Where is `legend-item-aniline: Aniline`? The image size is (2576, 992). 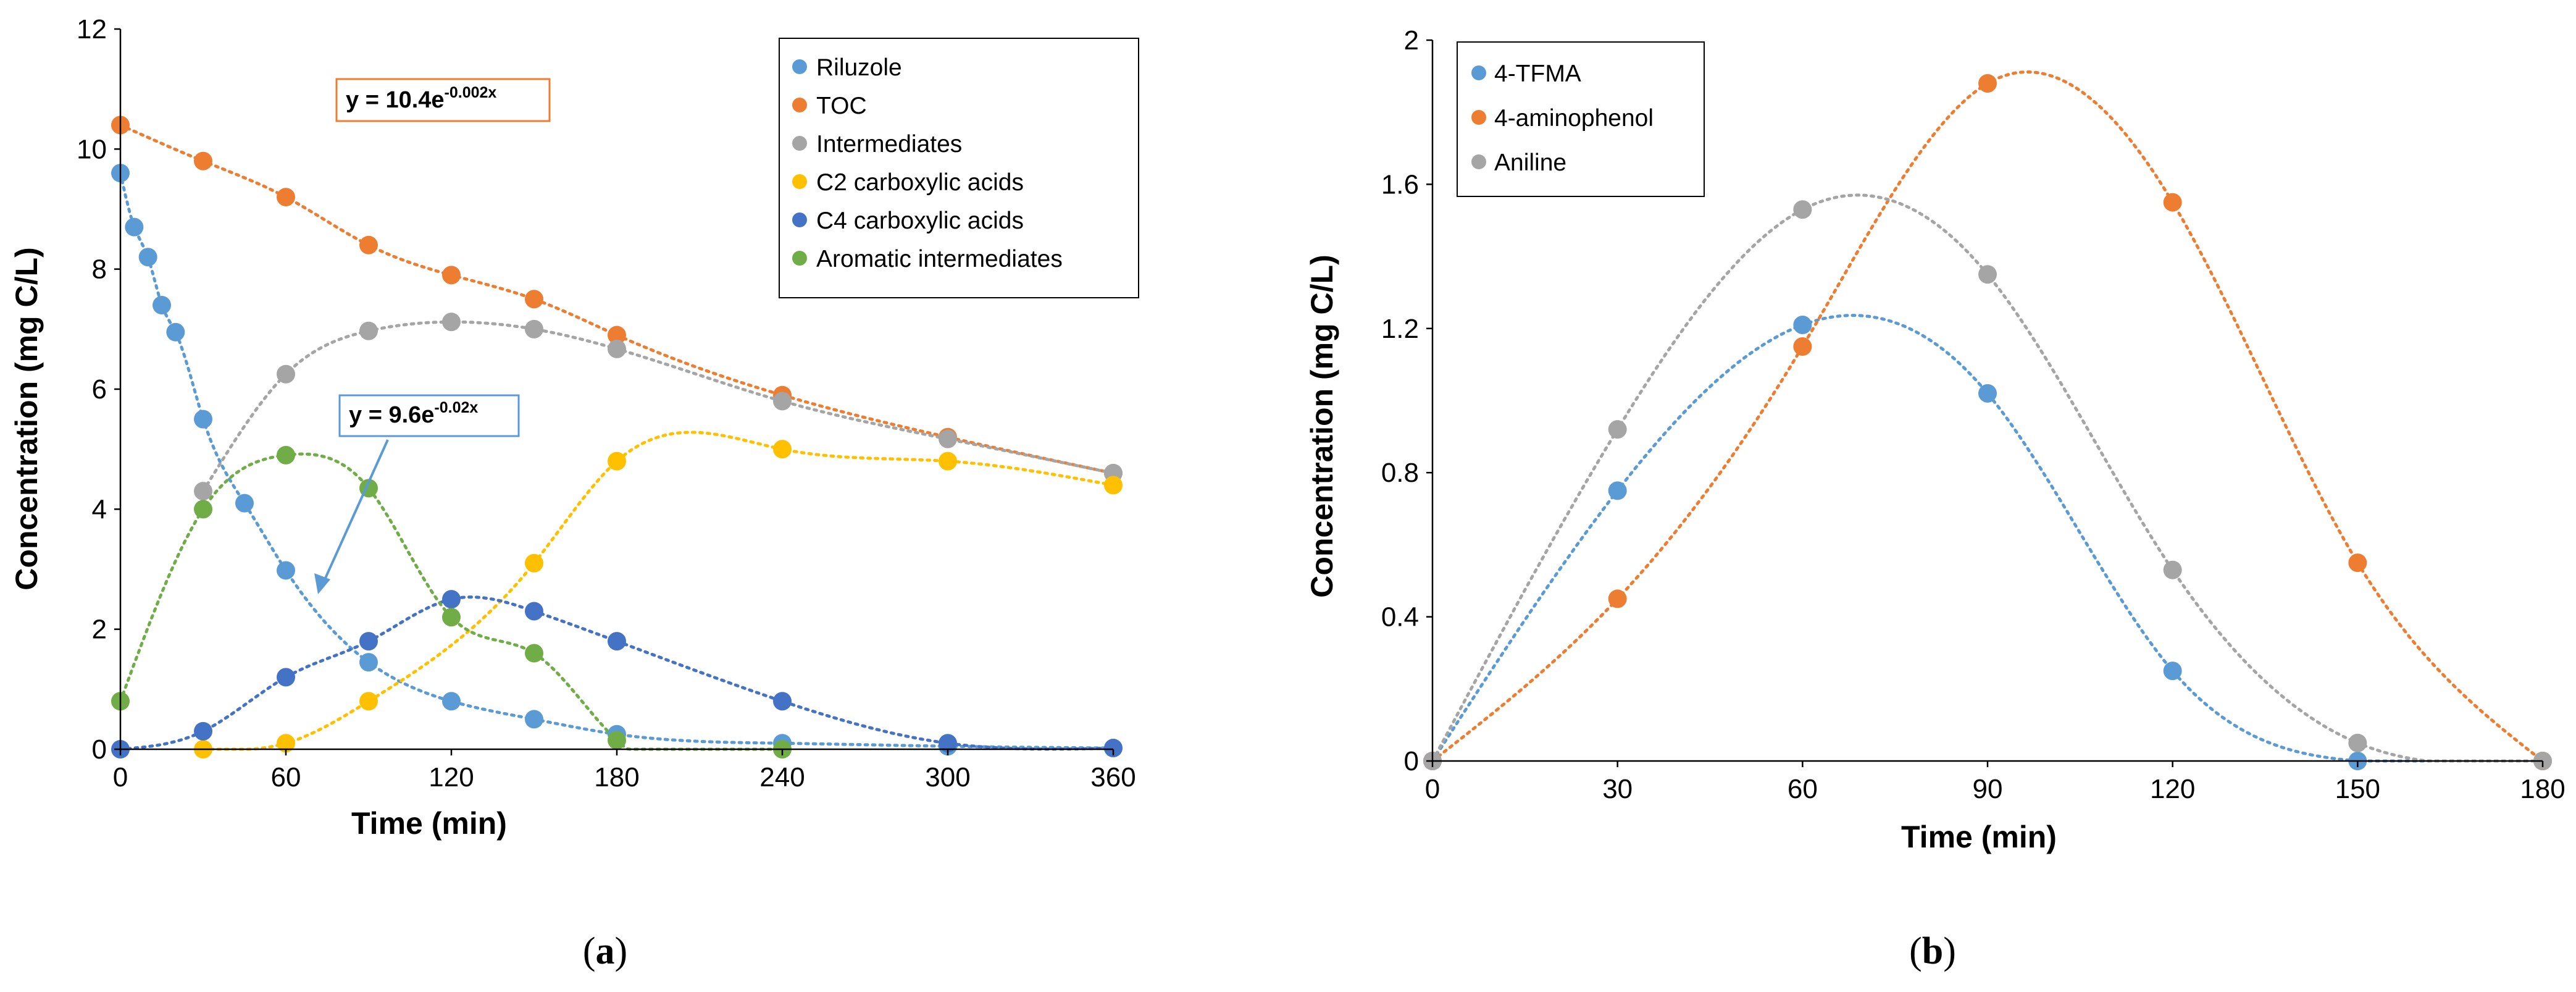
legend-item-aniline: Aniline is located at coordinates (1519, 163).